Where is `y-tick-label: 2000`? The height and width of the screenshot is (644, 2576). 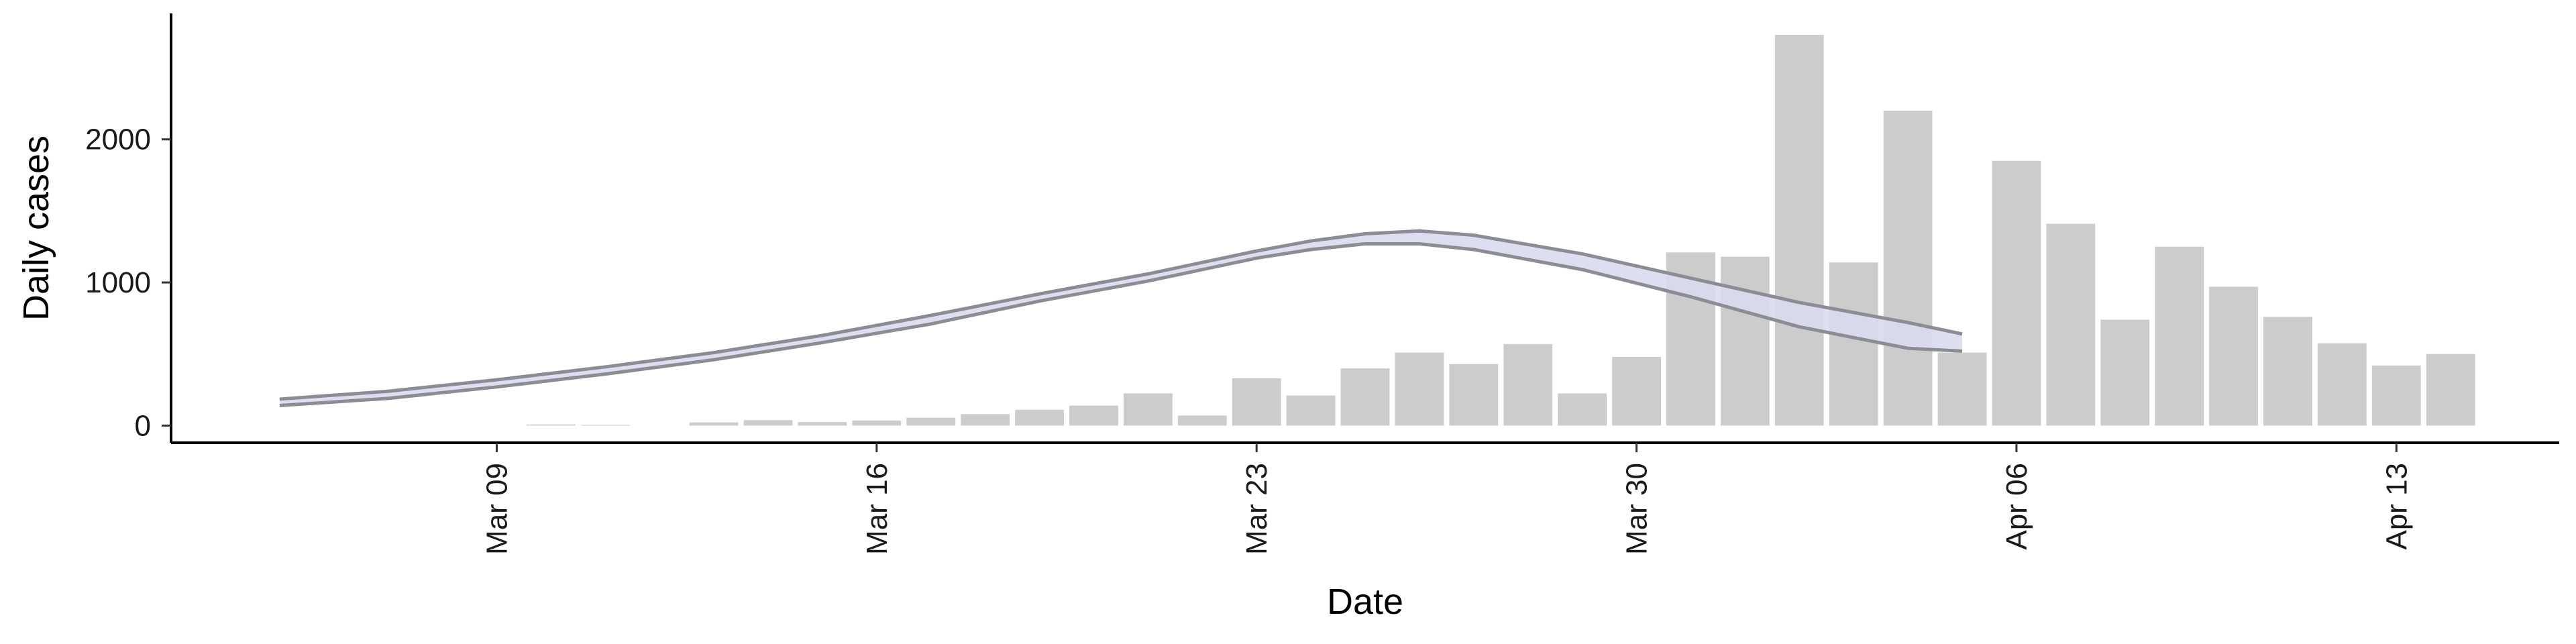 y-tick-label: 2000 is located at coordinates (118, 139).